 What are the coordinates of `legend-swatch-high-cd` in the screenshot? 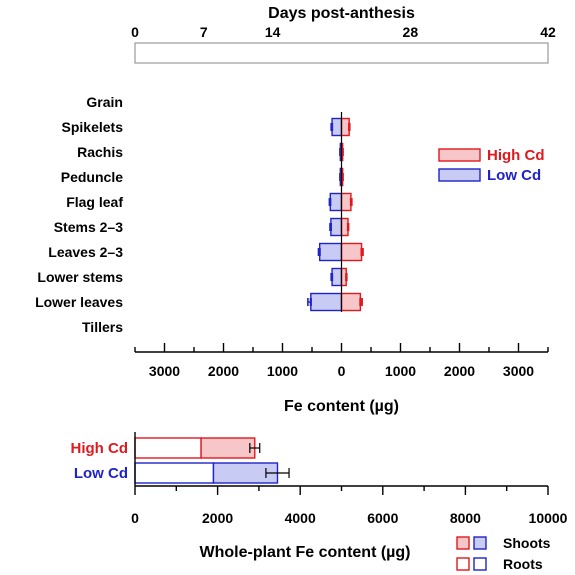 It's located at (459, 155).